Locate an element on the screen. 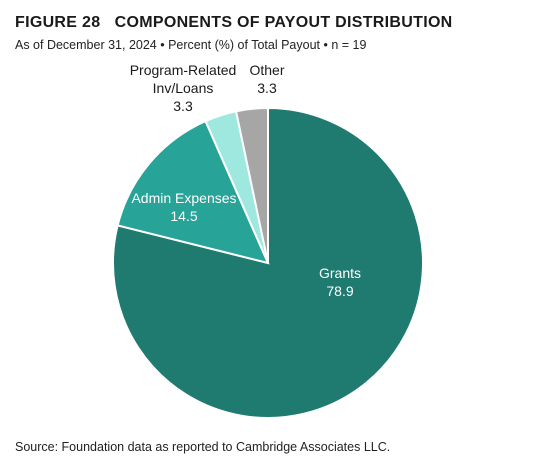 The height and width of the screenshot is (468, 550). slice-label: Admin Expenses 14.5 is located at coordinates (183, 207).